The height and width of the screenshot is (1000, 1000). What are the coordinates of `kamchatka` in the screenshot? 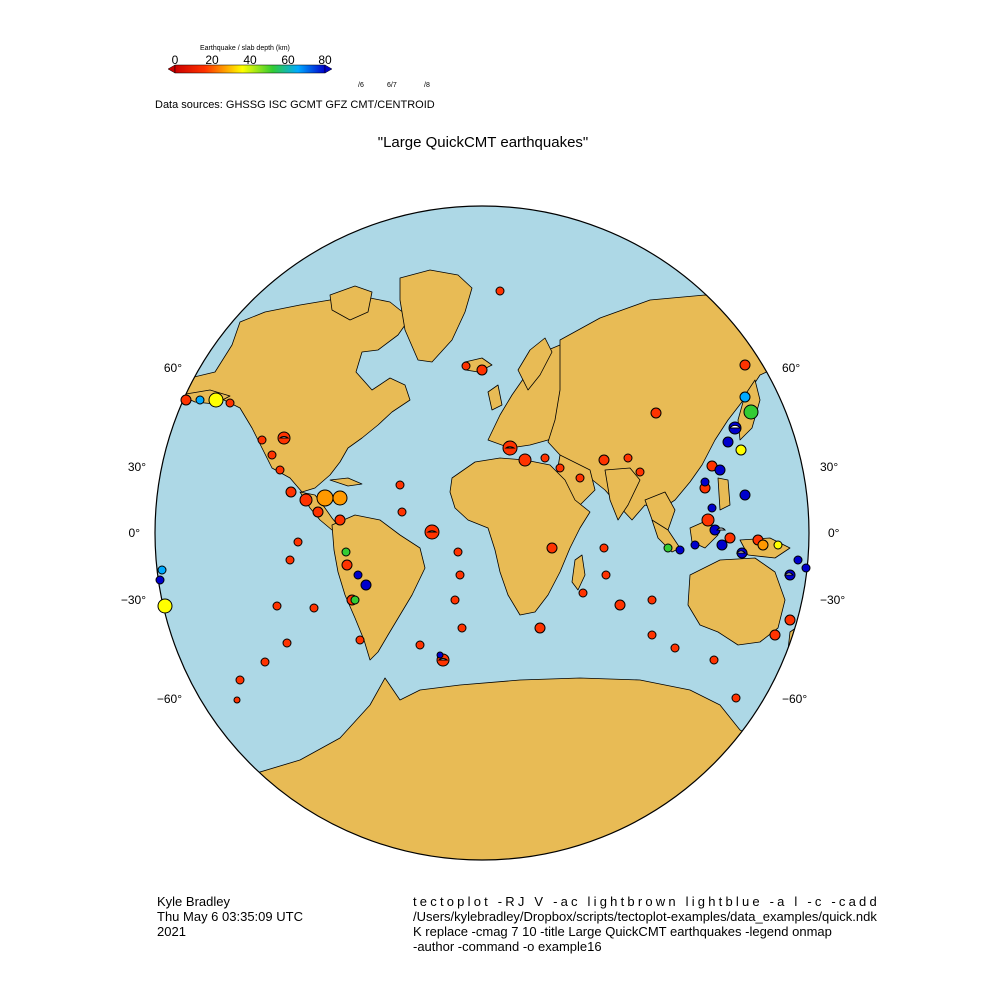 It's located at (773, 351).